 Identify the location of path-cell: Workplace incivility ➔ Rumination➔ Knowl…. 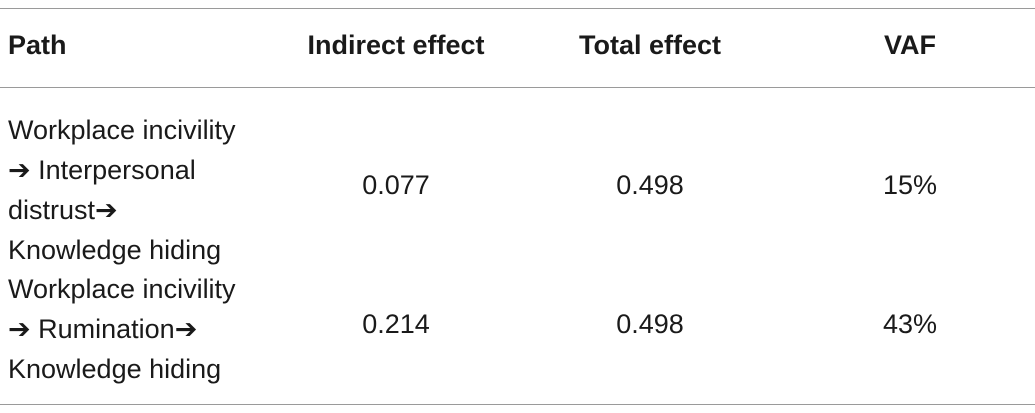
(138, 329).